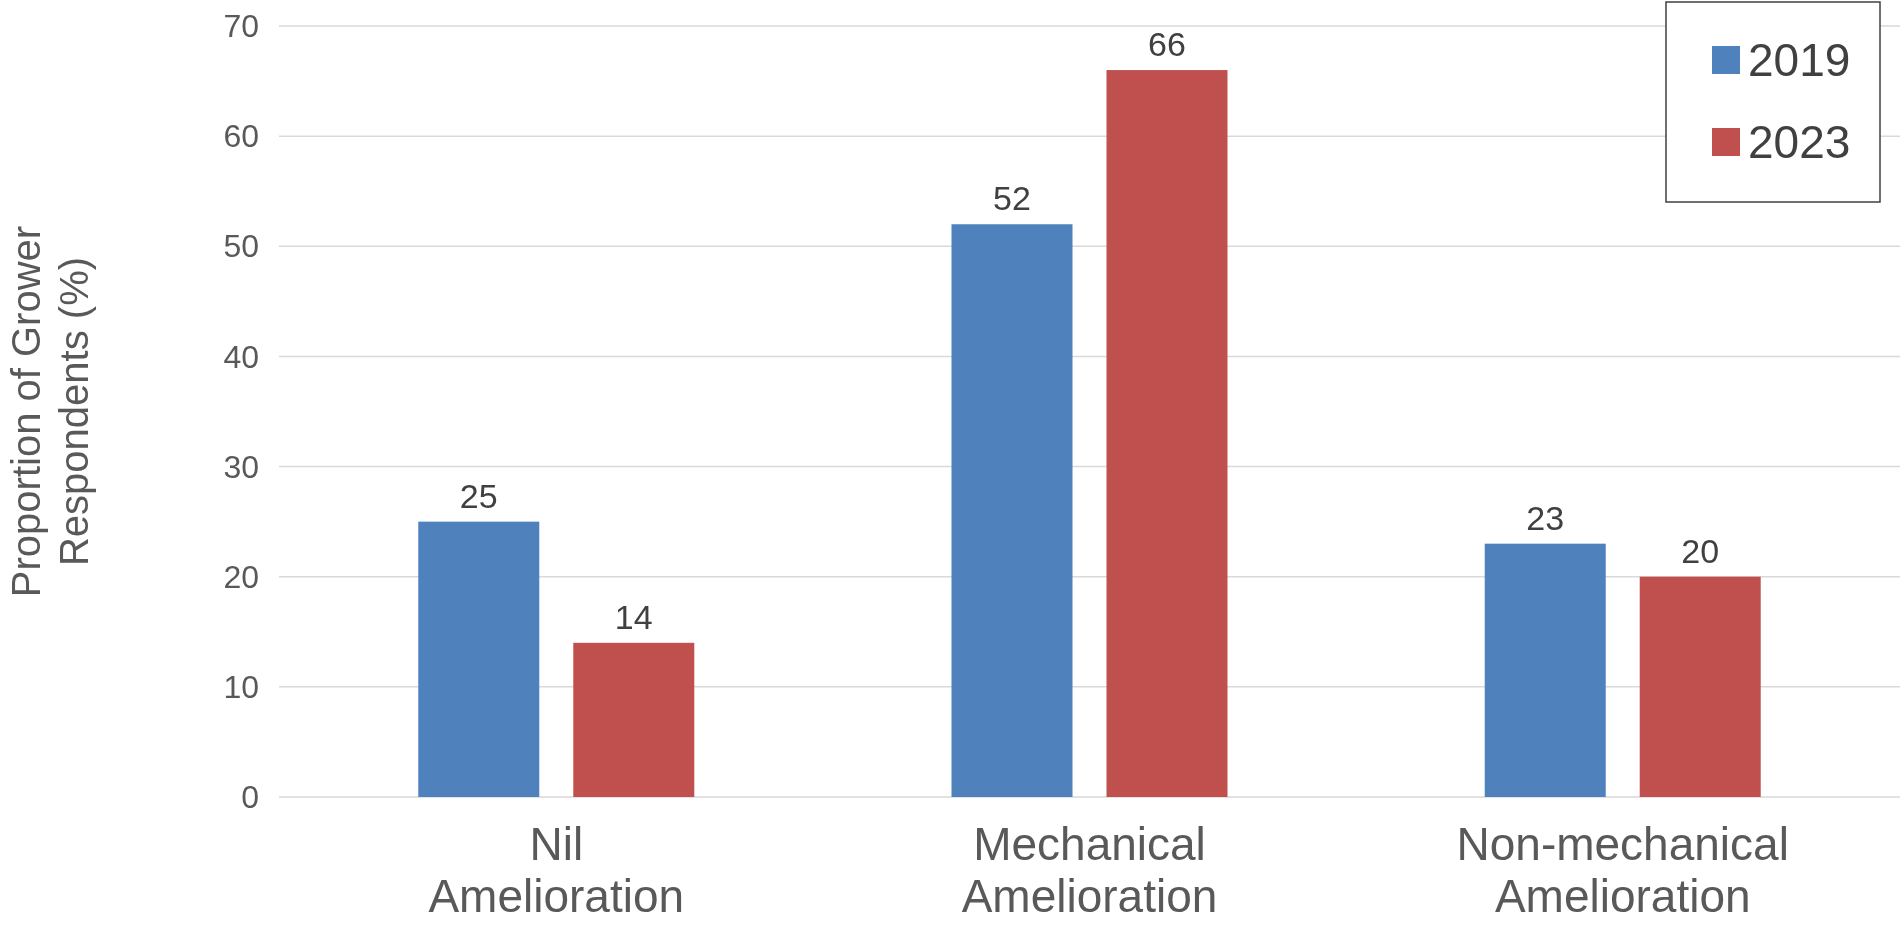 Image resolution: width=1904 pixels, height=949 pixels. I want to click on data-label: 20, so click(1700, 550).